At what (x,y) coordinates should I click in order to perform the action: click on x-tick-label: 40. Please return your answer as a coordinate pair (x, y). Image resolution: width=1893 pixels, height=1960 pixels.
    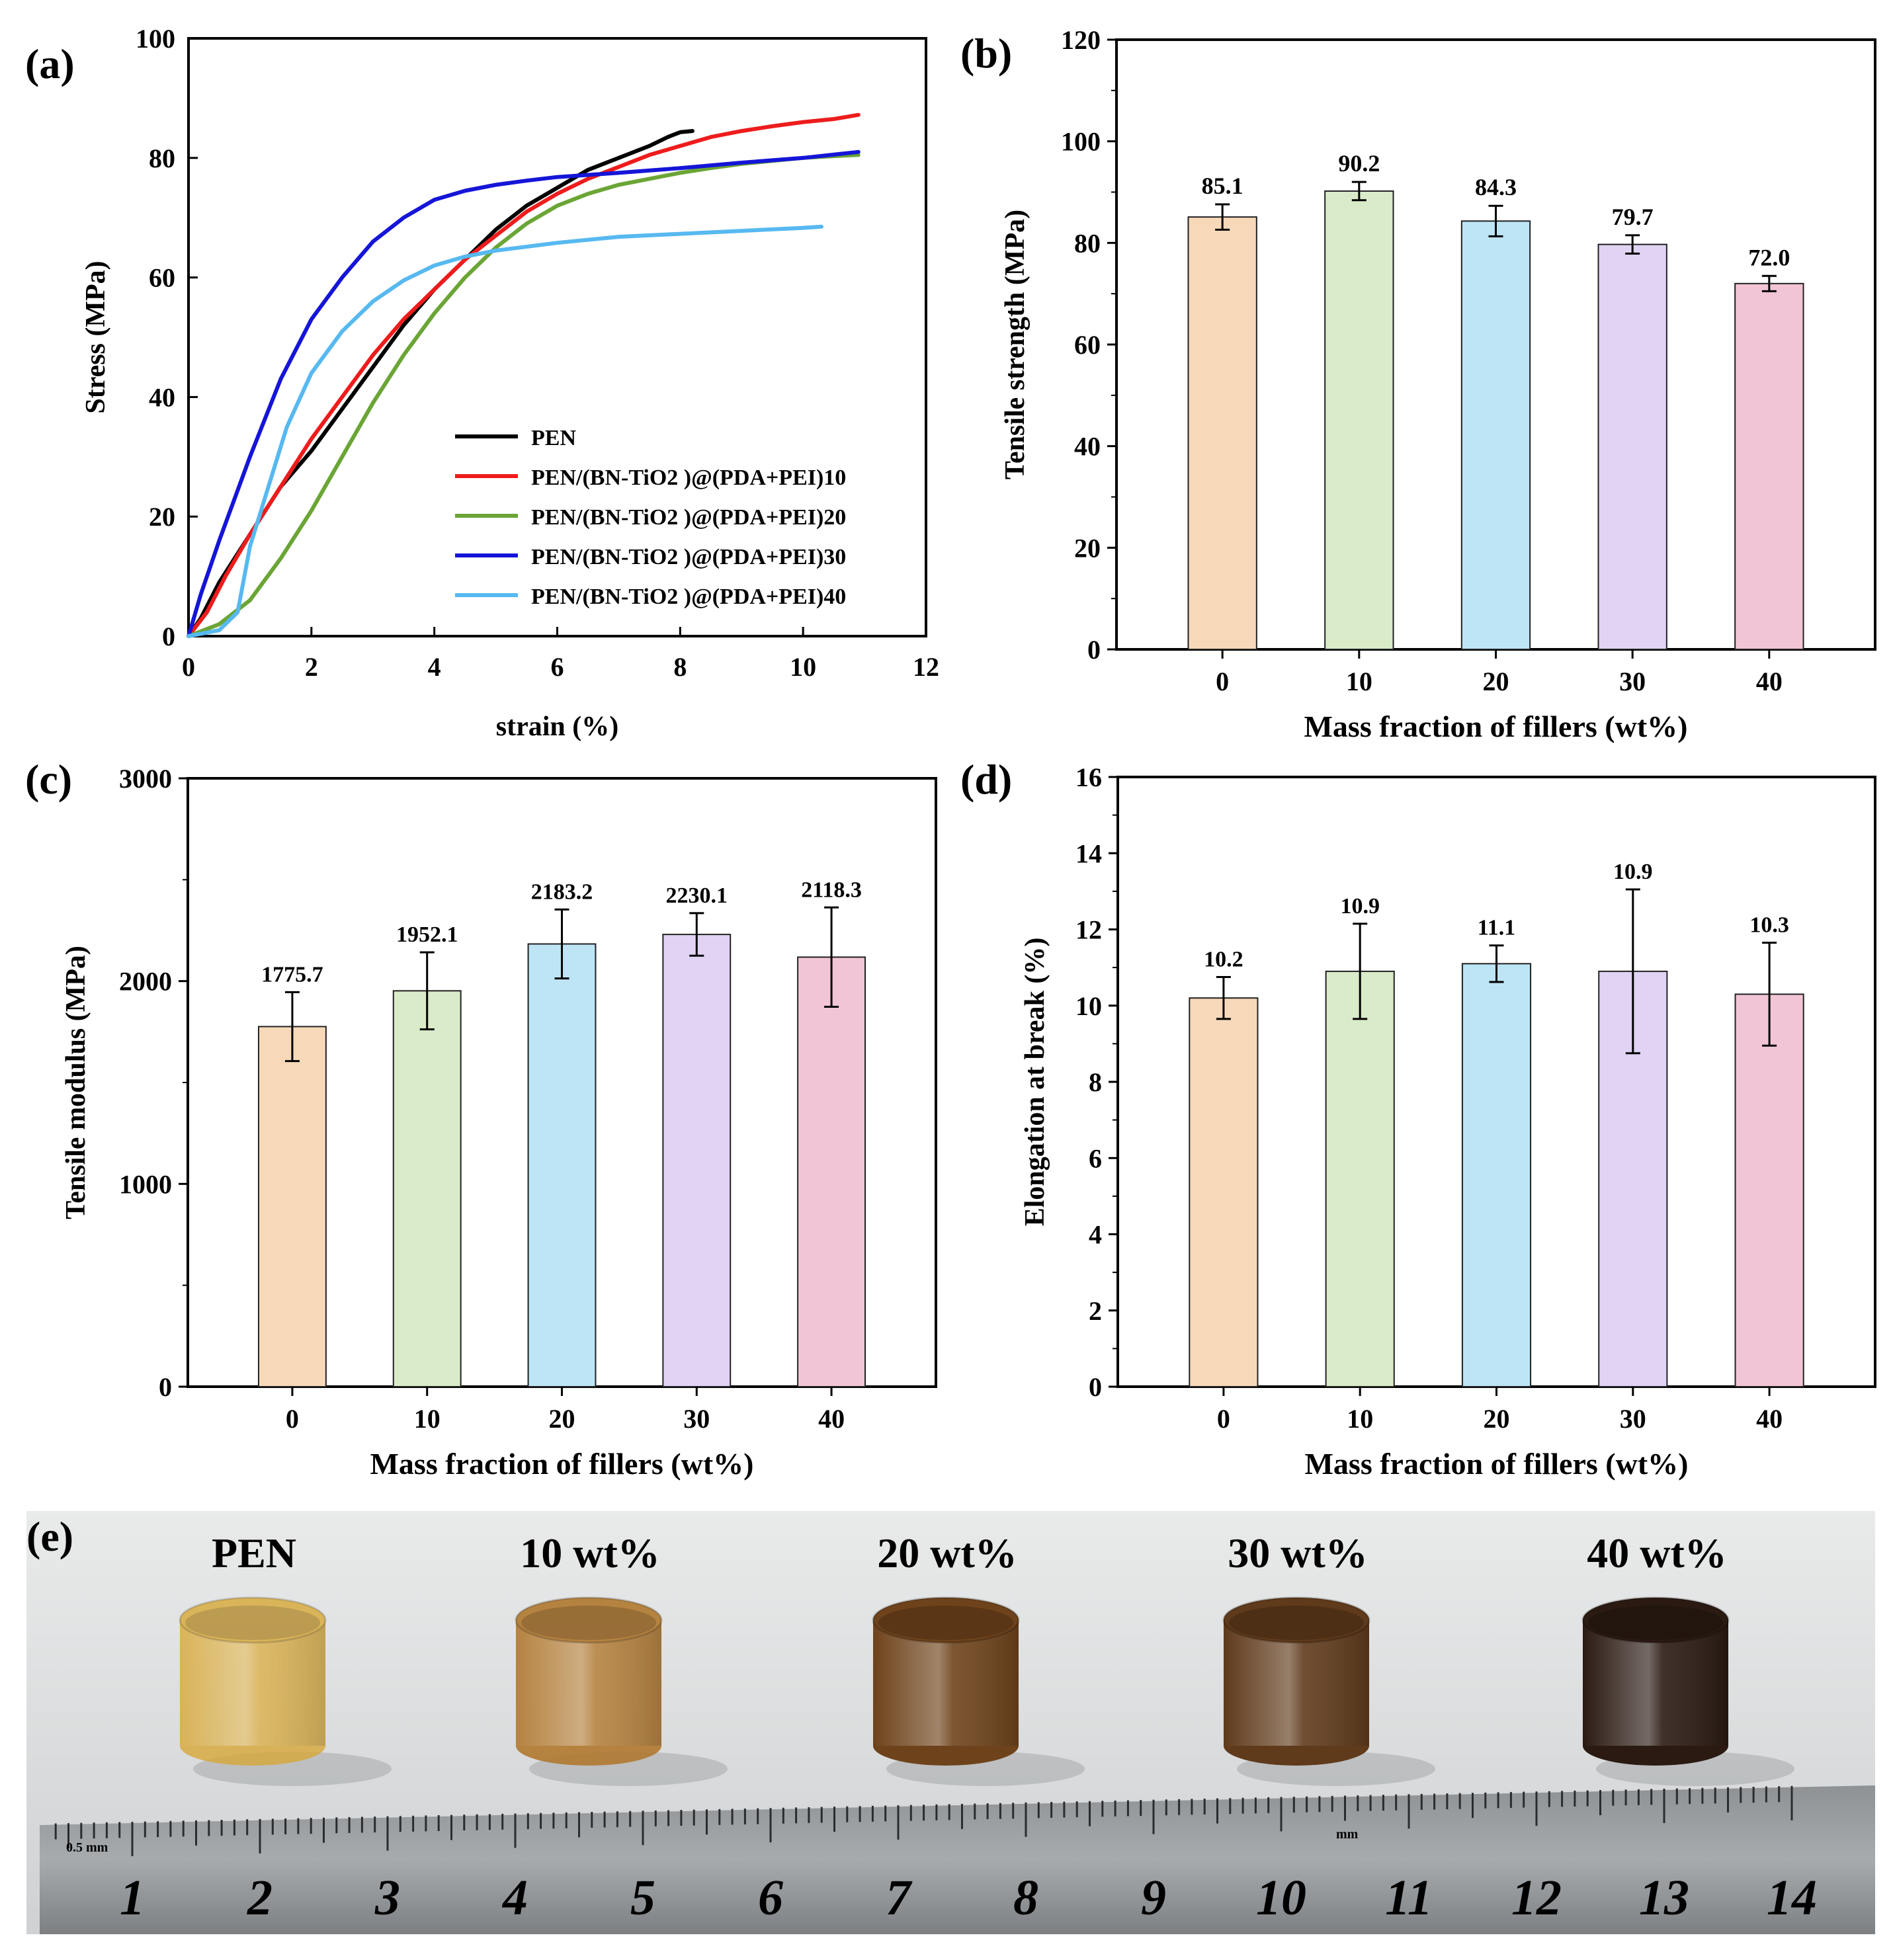
    Looking at the image, I should click on (1770, 681).